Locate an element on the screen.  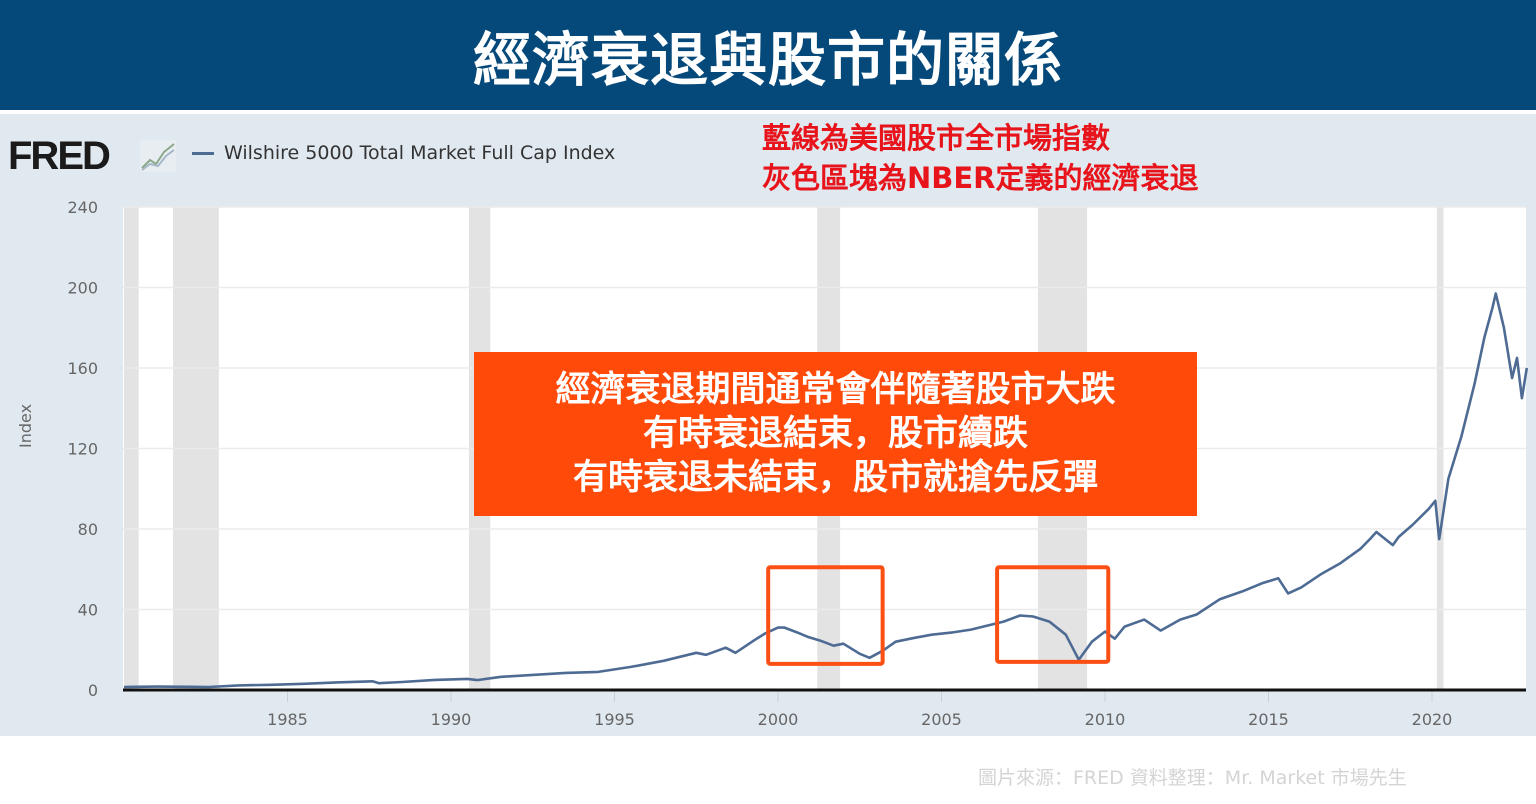
x-tick-label: 2010 is located at coordinates (1105, 719).